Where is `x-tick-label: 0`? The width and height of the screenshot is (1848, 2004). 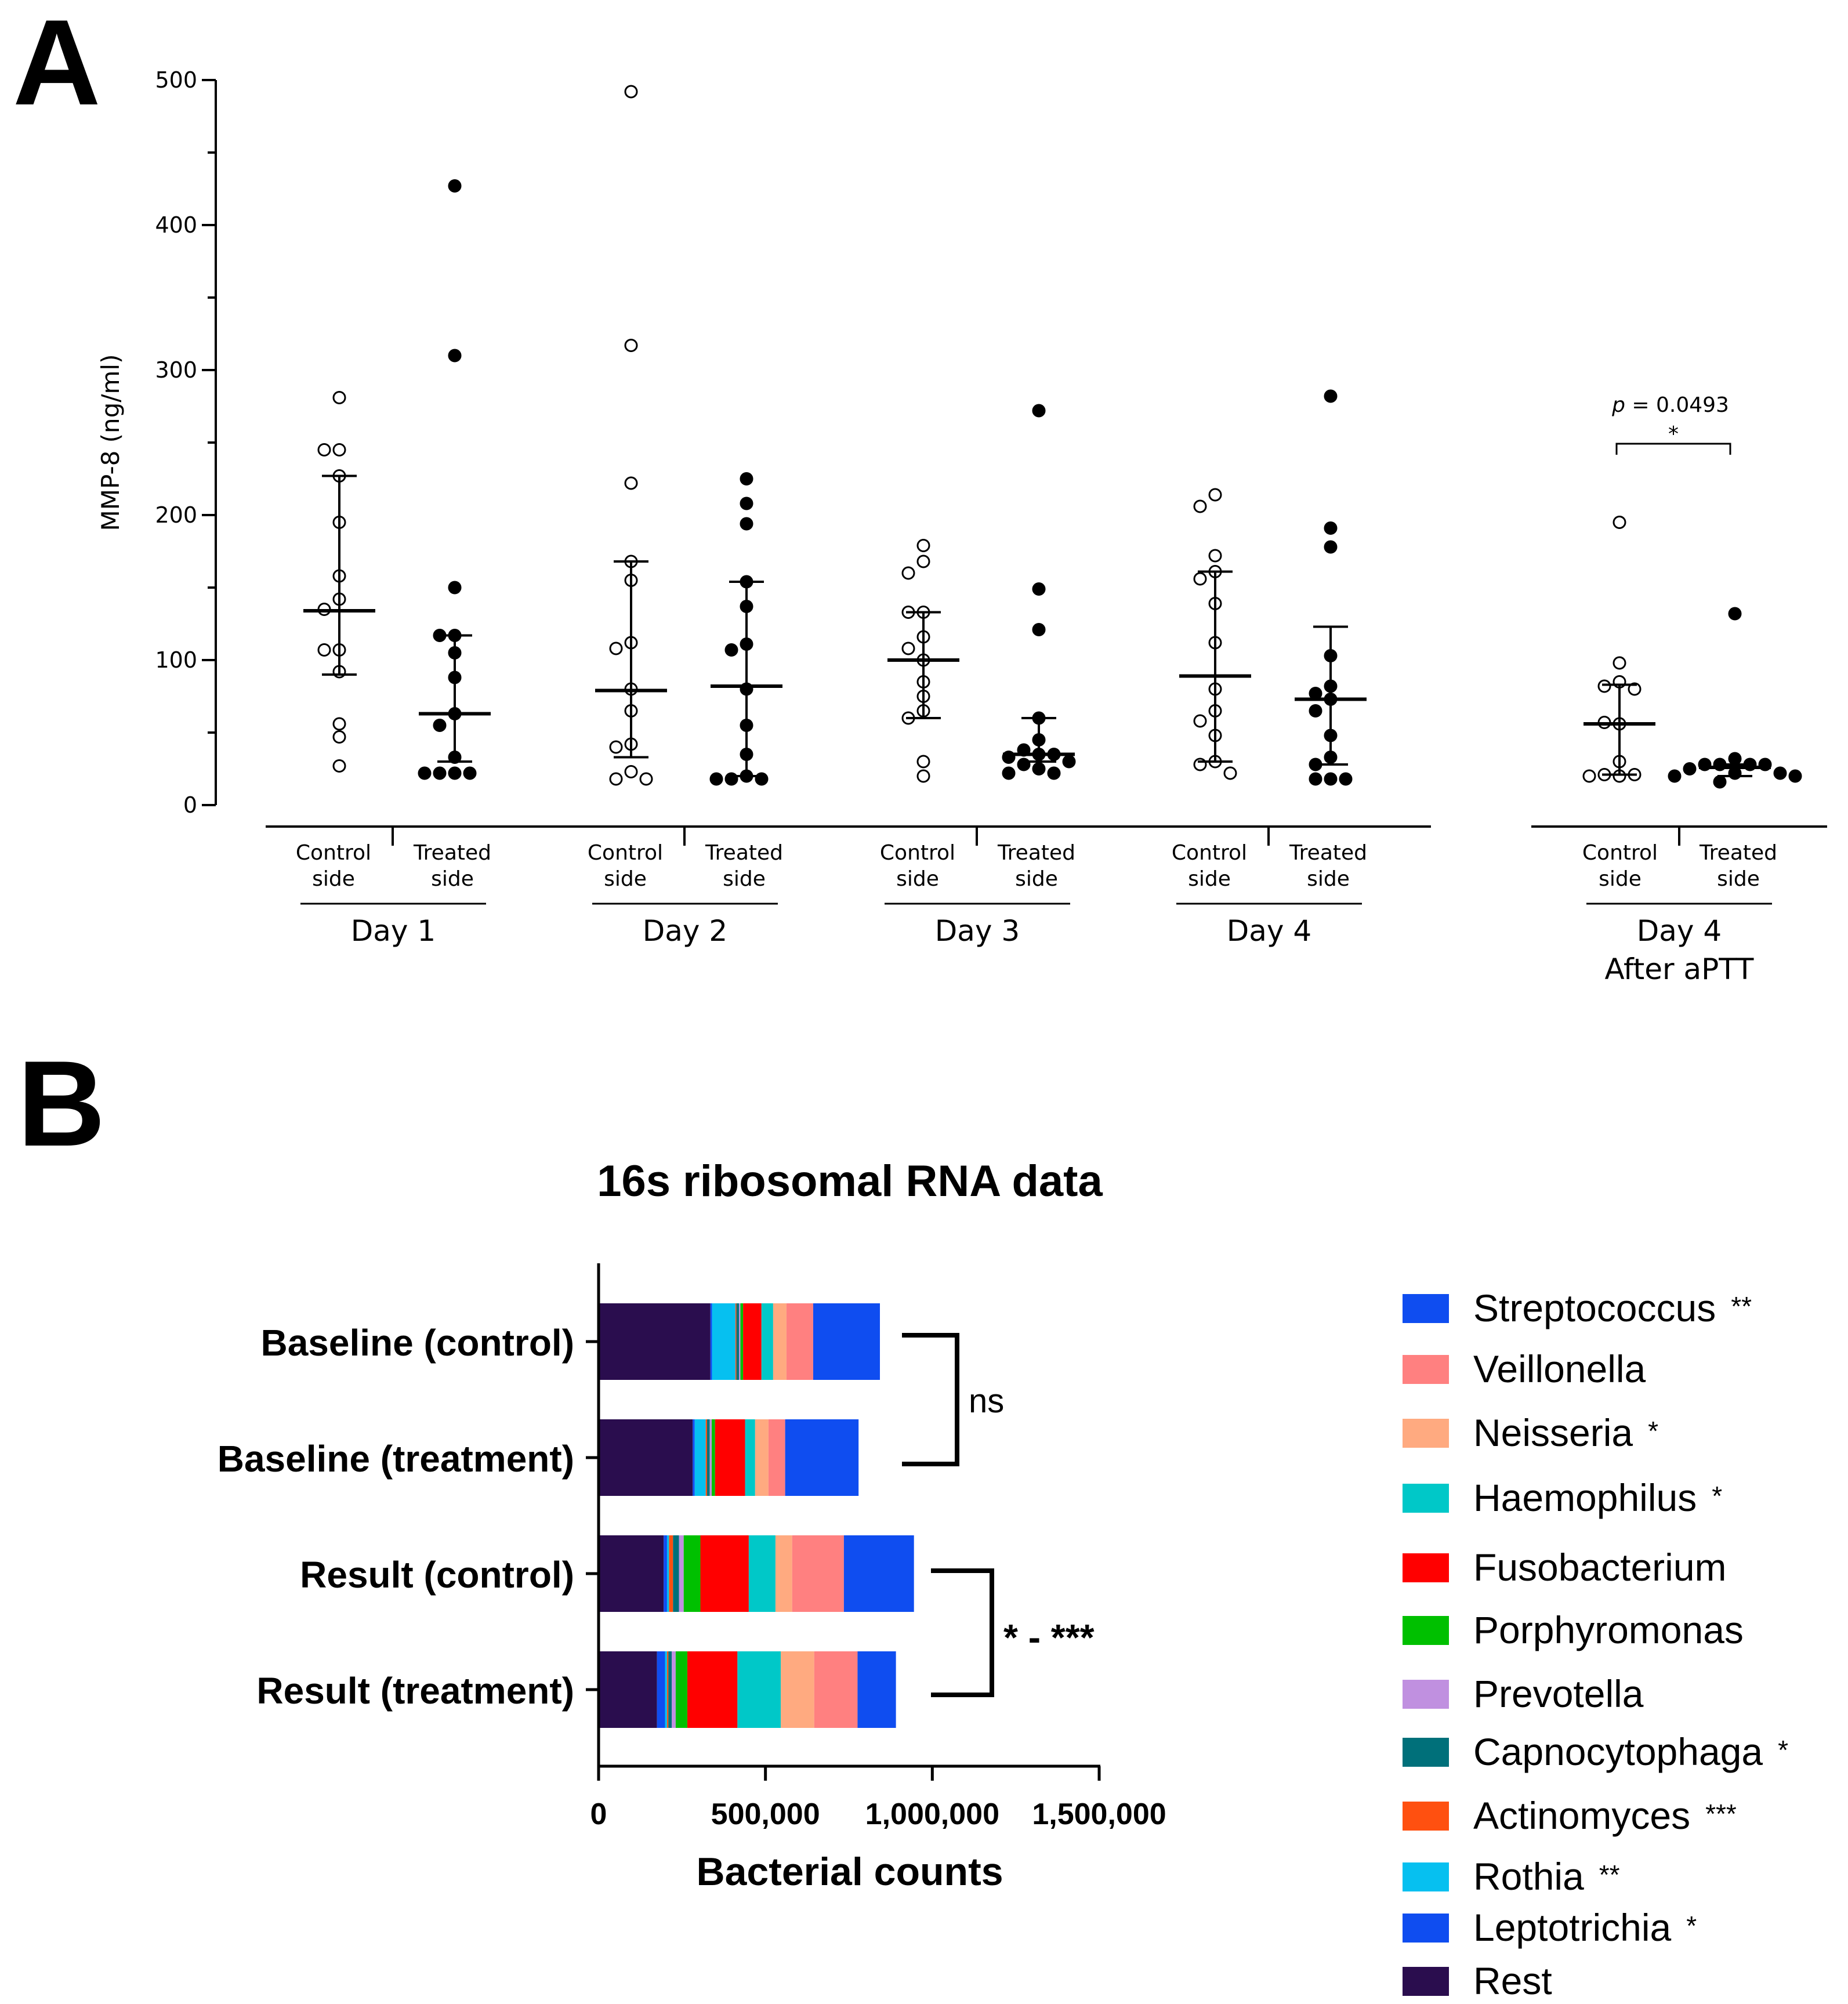
x-tick-label: 0 is located at coordinates (598, 1814).